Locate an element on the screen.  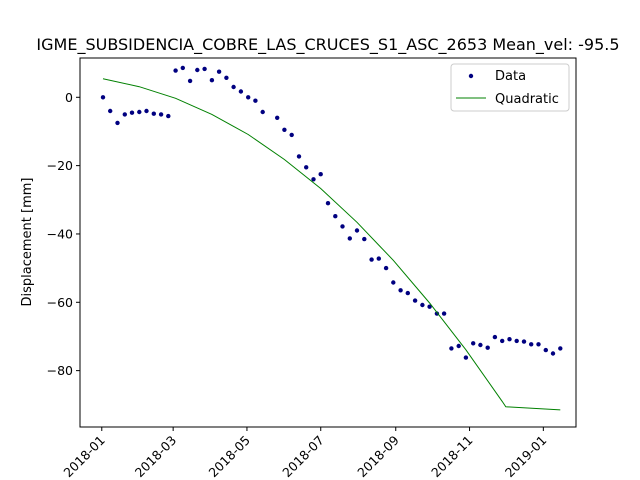
legend-frame is located at coordinates (510, 87).